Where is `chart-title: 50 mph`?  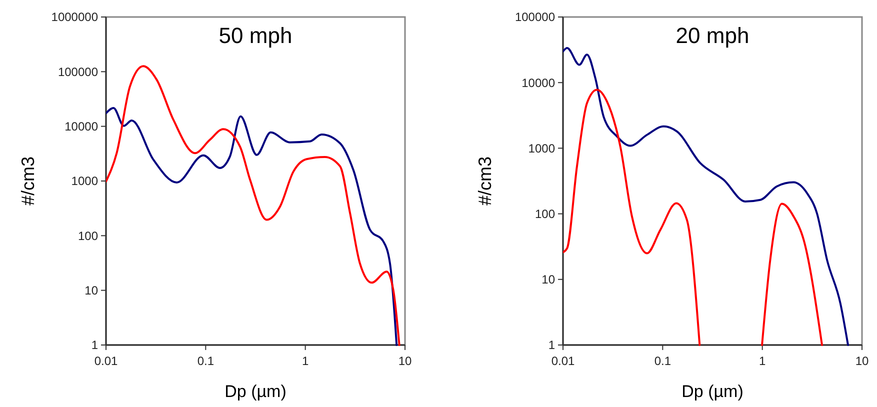
chart-title: 50 mph is located at coordinates (255, 35).